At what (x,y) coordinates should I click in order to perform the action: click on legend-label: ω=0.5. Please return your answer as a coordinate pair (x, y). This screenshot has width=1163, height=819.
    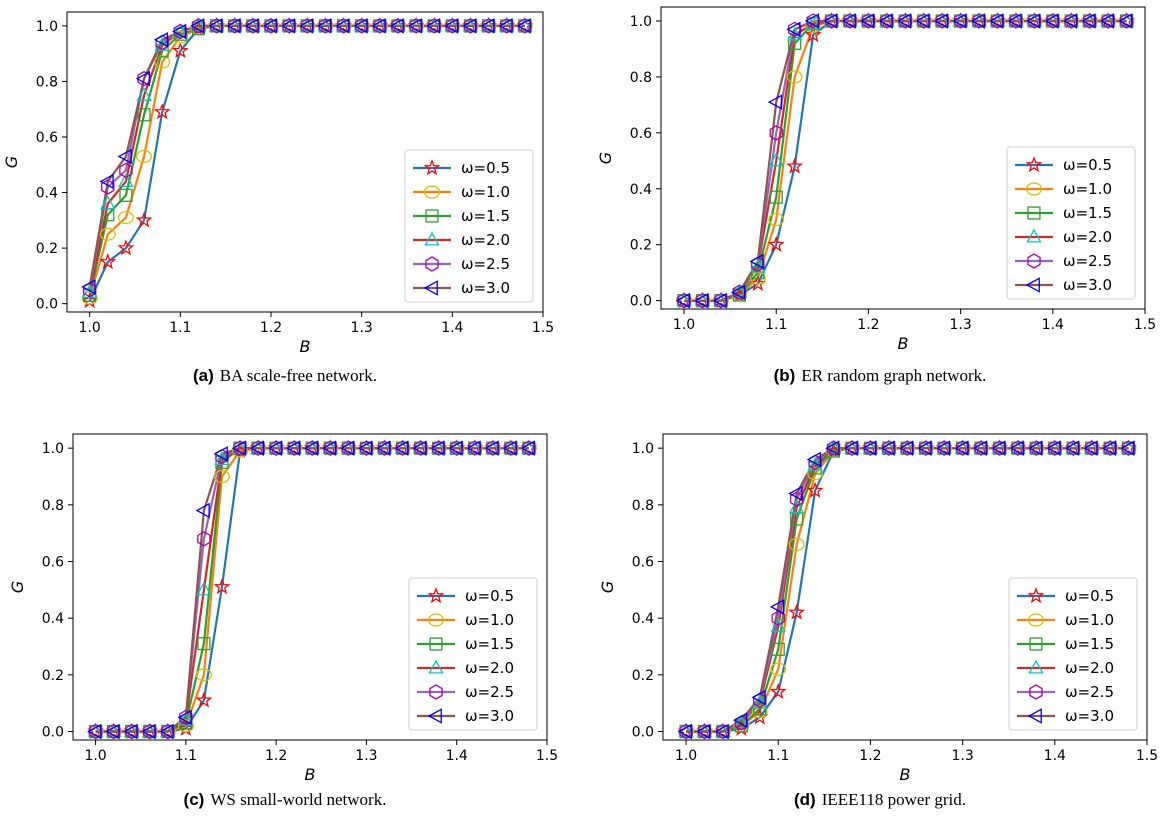
    Looking at the image, I should click on (489, 596).